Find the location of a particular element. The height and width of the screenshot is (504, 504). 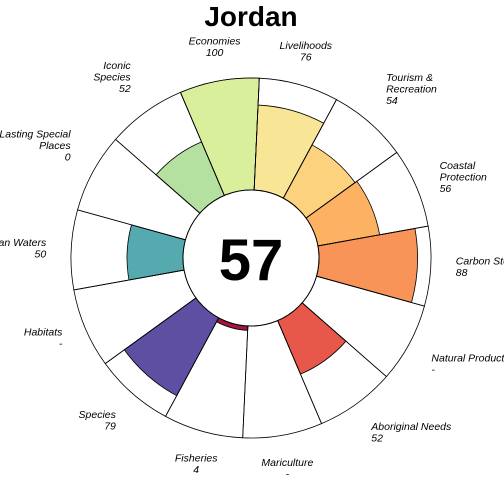

petal-score-habitats: - is located at coordinates (61, 344).